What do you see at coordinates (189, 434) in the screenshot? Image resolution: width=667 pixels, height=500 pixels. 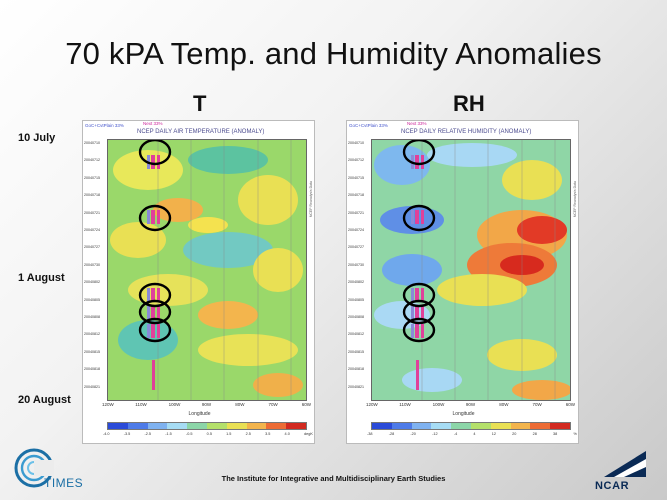 I see `colorbar-tick-label: -0.5` at bounding box center [189, 434].